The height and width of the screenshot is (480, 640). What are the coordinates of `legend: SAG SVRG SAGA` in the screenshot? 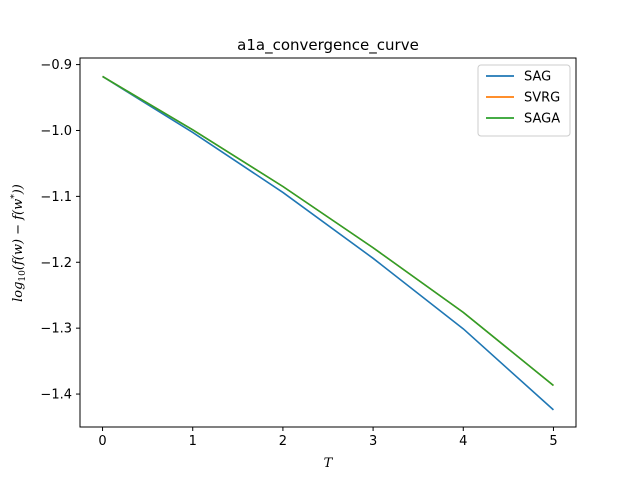 It's located at (524, 100).